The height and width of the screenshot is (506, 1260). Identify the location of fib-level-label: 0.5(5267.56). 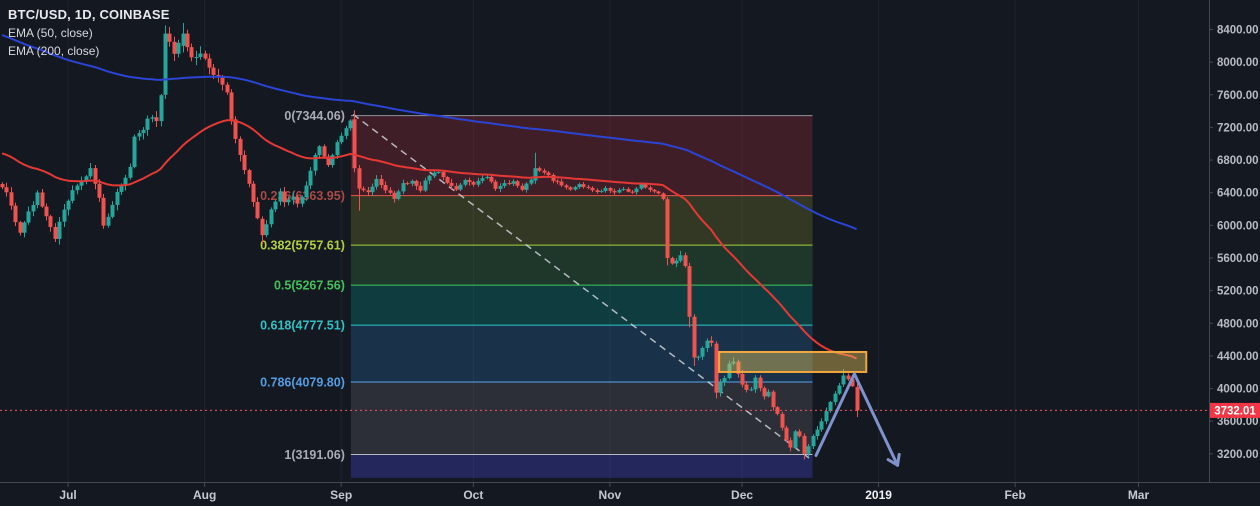
(309, 286).